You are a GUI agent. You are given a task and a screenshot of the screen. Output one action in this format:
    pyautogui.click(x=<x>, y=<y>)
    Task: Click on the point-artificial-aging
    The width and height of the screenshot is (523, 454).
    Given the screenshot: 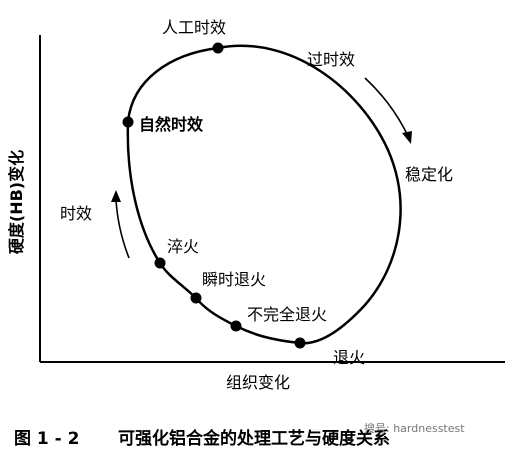 What is the action you would take?
    pyautogui.click(x=218, y=48)
    